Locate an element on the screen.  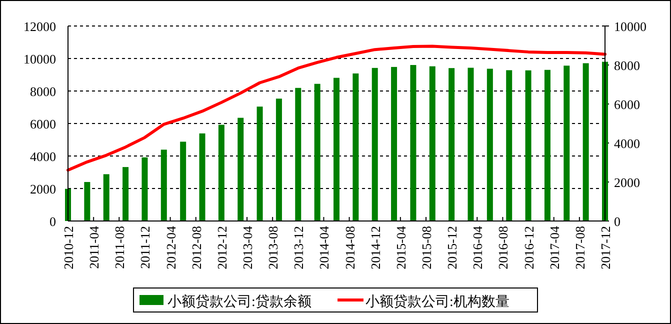
x-tick-label: 2012-08 is located at coordinates (196, 248).